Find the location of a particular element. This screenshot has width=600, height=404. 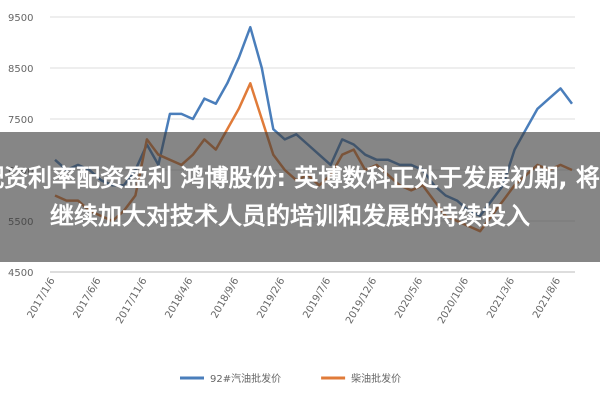

x-tick-label: 2019/7/6 is located at coordinates (317, 298).